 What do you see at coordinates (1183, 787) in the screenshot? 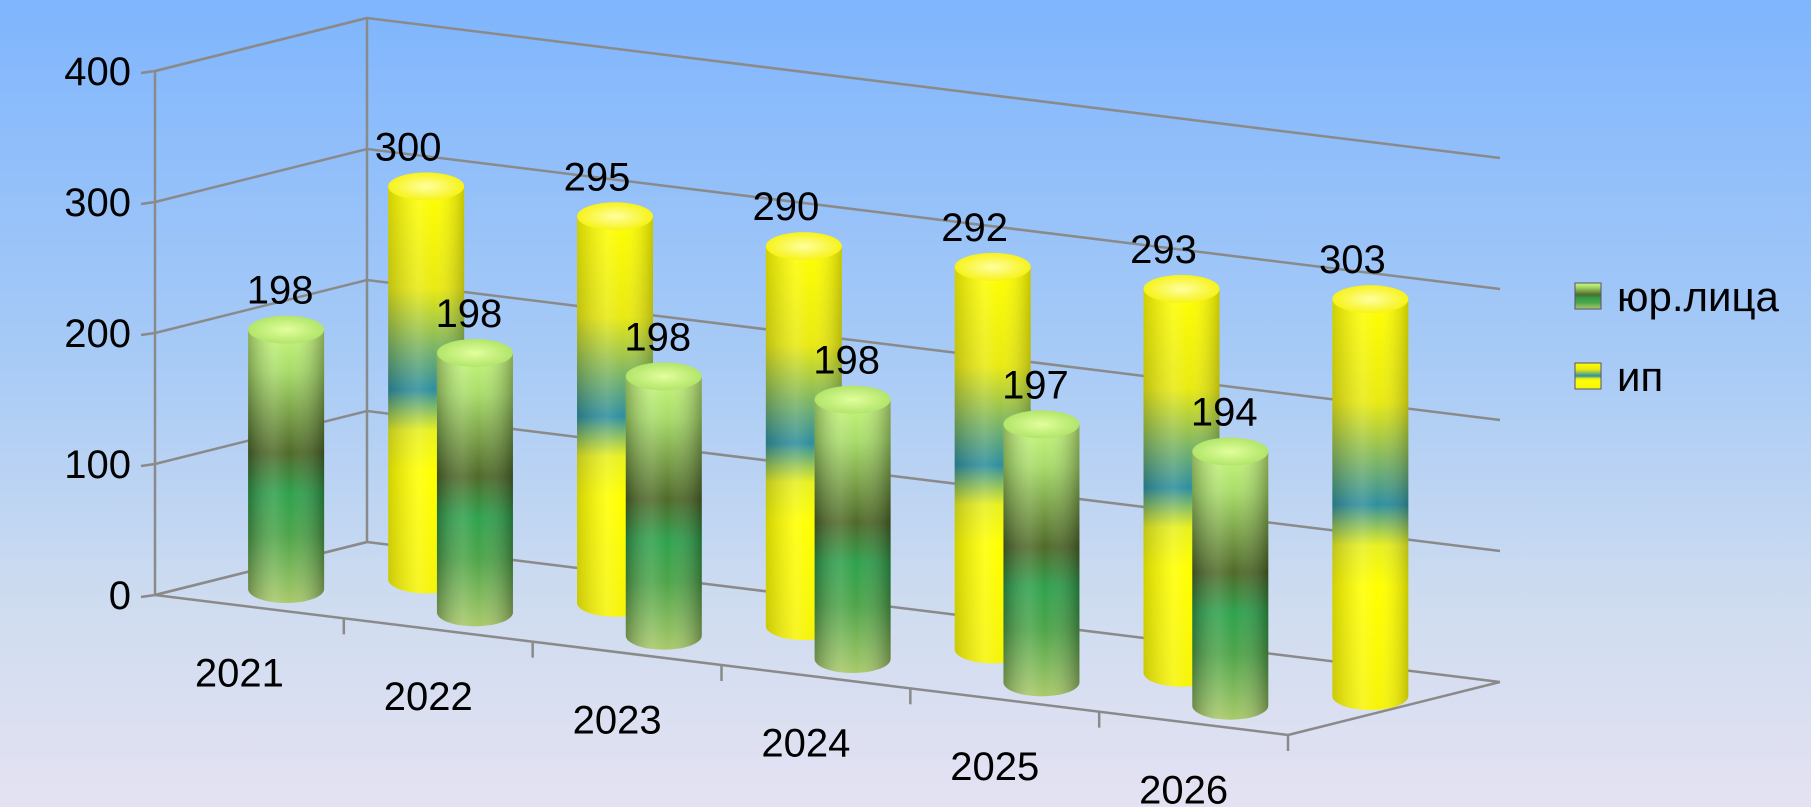
I see `x-tick-label: 2026` at bounding box center [1183, 787].